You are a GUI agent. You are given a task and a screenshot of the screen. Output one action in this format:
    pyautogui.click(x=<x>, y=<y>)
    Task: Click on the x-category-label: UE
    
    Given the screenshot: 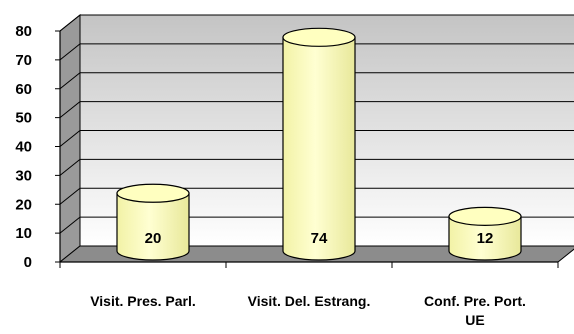 What is the action you would take?
    pyautogui.click(x=474, y=320)
    